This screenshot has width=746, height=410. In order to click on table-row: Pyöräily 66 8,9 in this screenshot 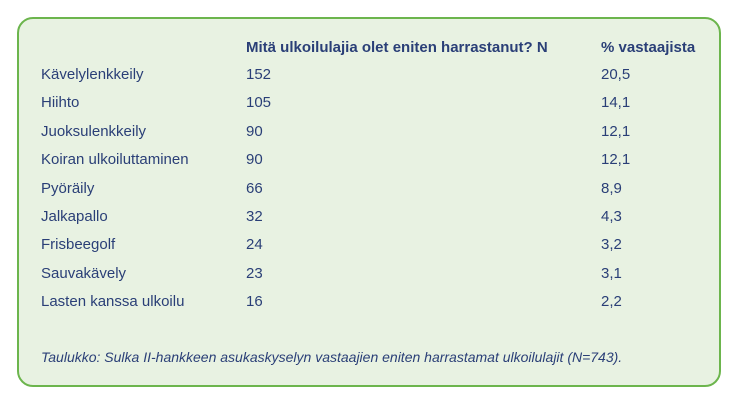, I will do `click(369, 190)`.